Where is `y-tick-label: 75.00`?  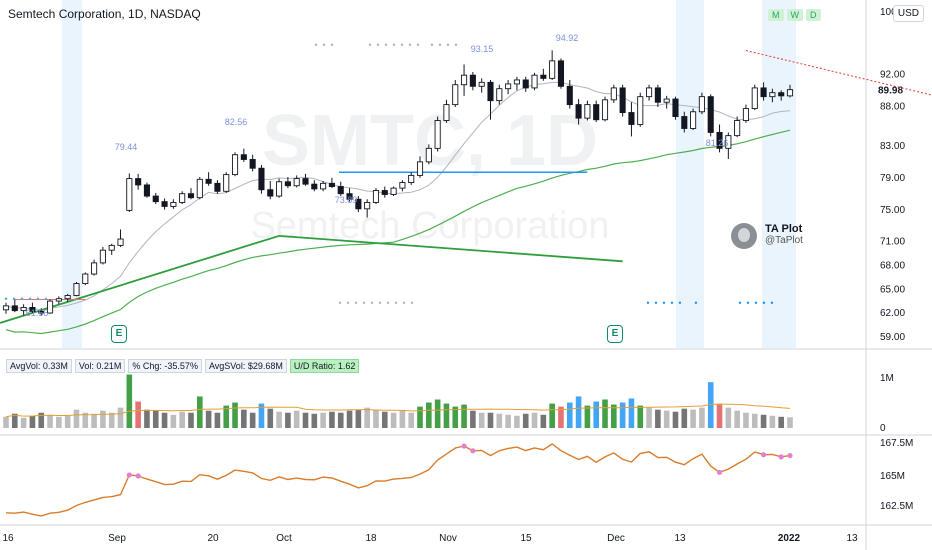 y-tick-label: 75.00 is located at coordinates (892, 210).